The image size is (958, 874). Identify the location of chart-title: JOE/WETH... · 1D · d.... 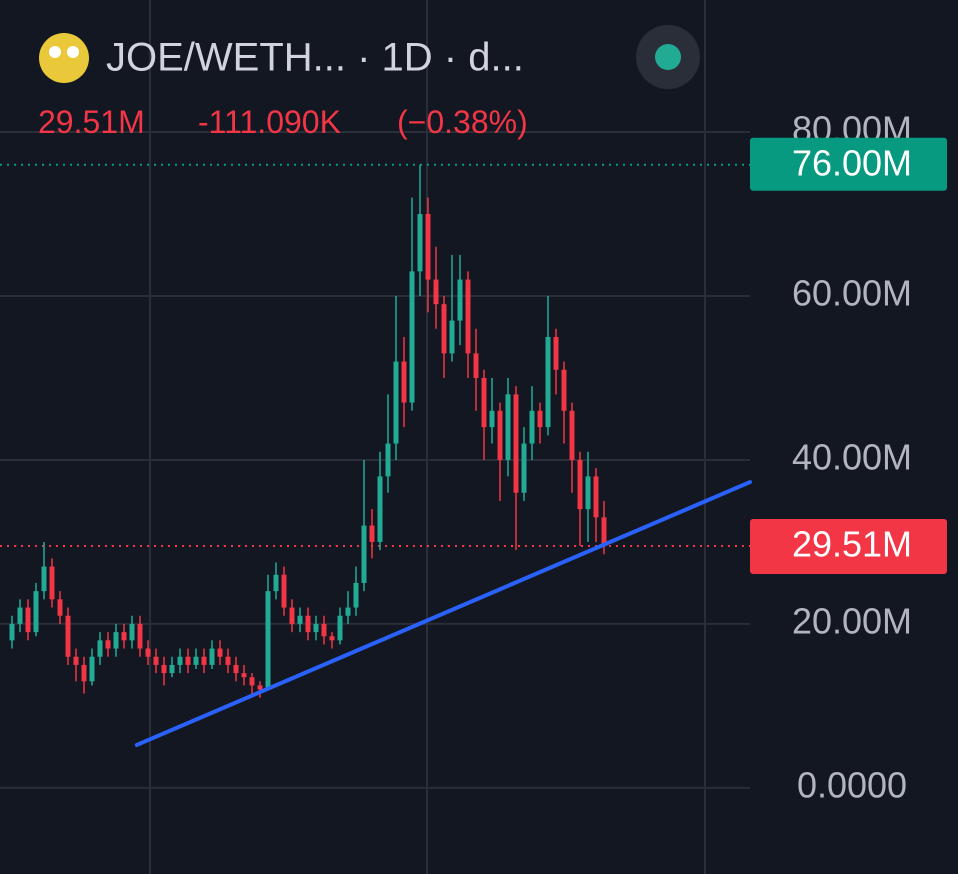
(315, 58).